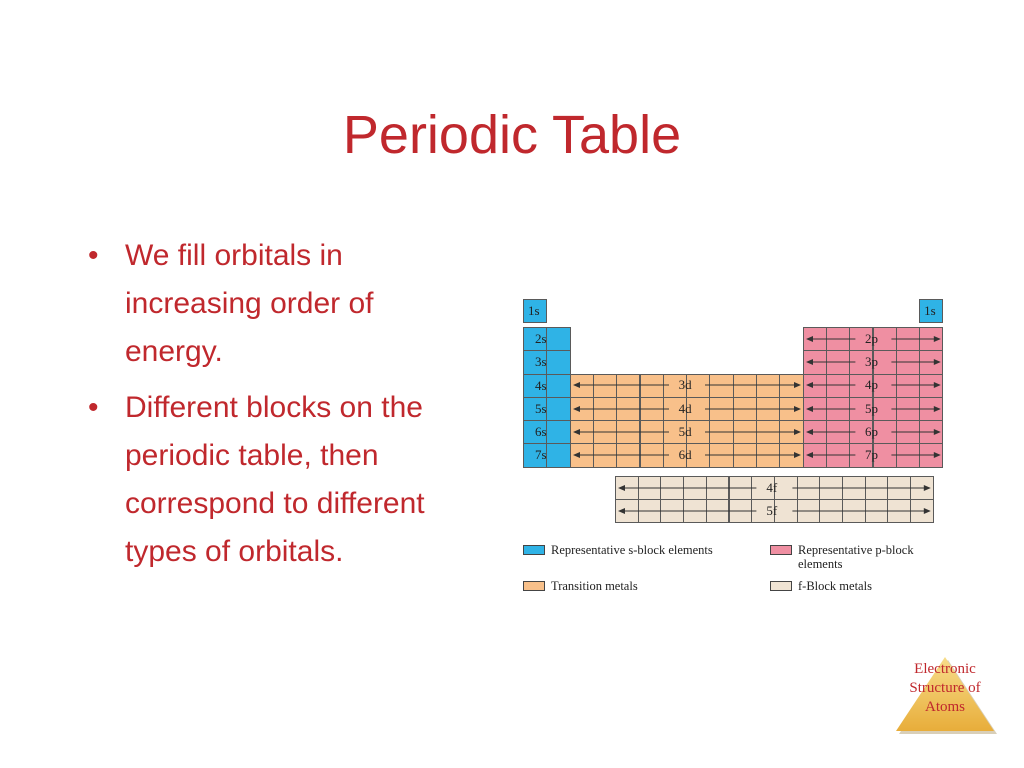  I want to click on s-block-row-label: 5s, so click(541, 408).